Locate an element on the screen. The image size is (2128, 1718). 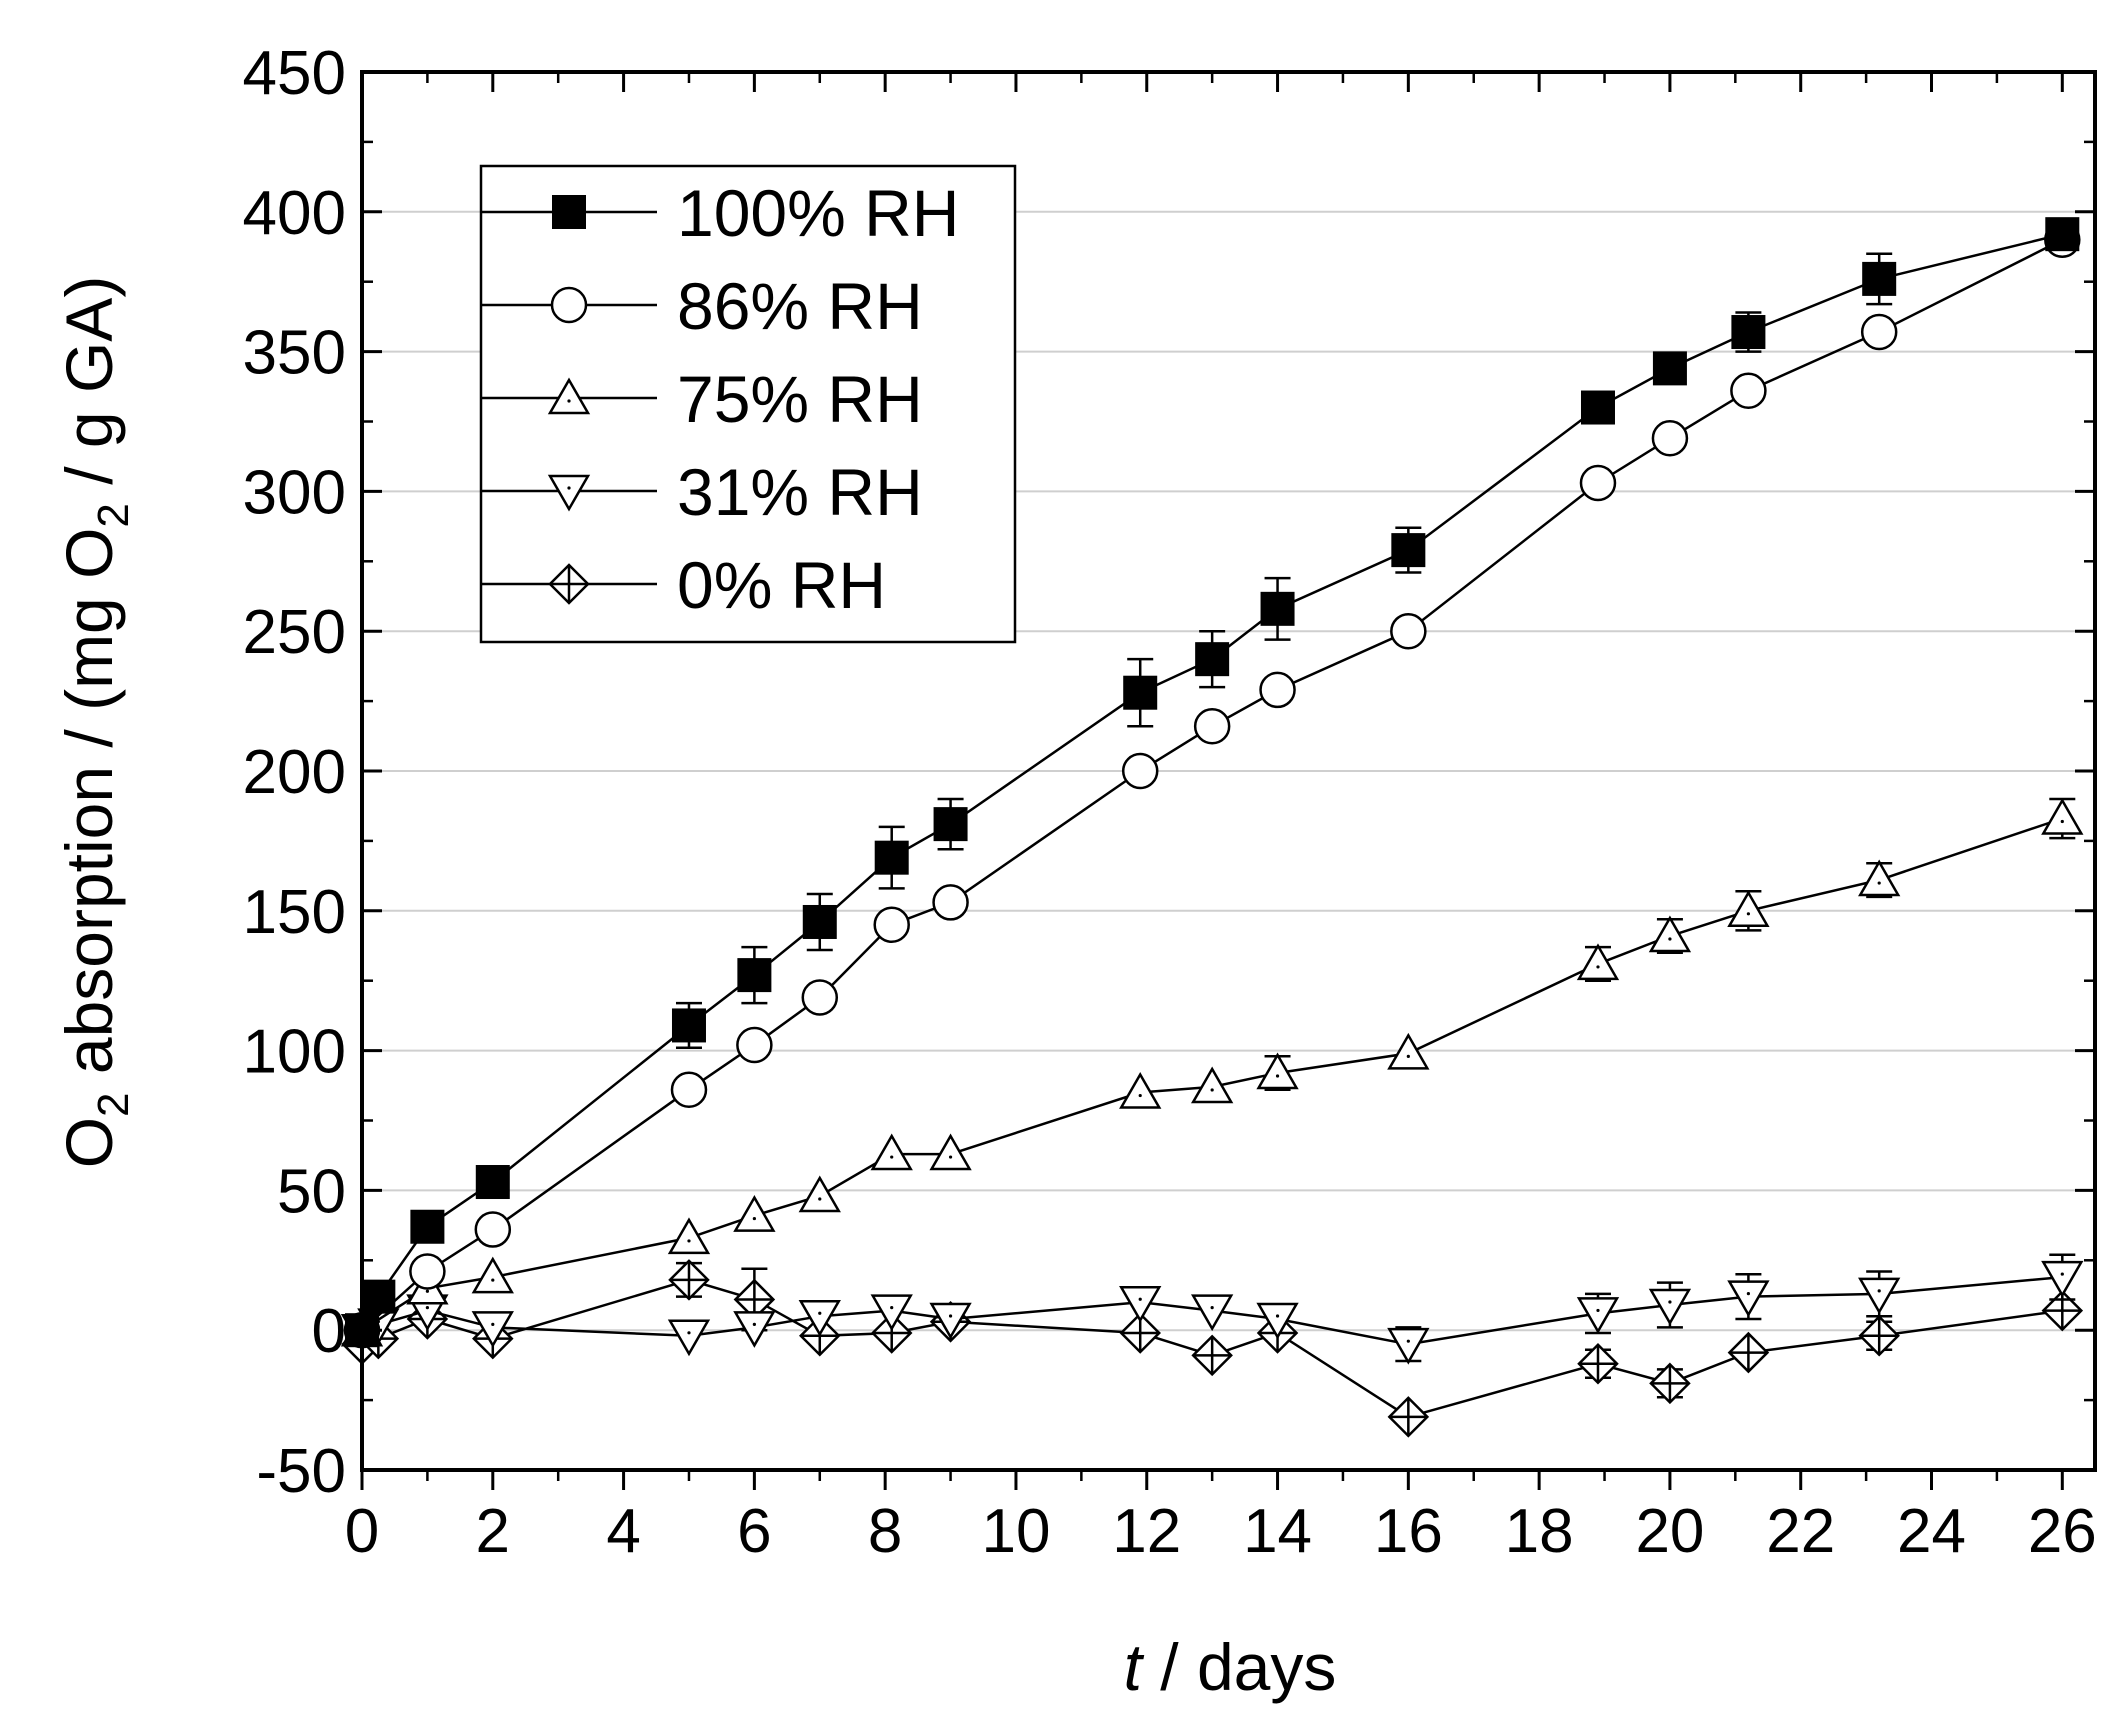
y-tick-label: -50 is located at coordinates (301, 1471).